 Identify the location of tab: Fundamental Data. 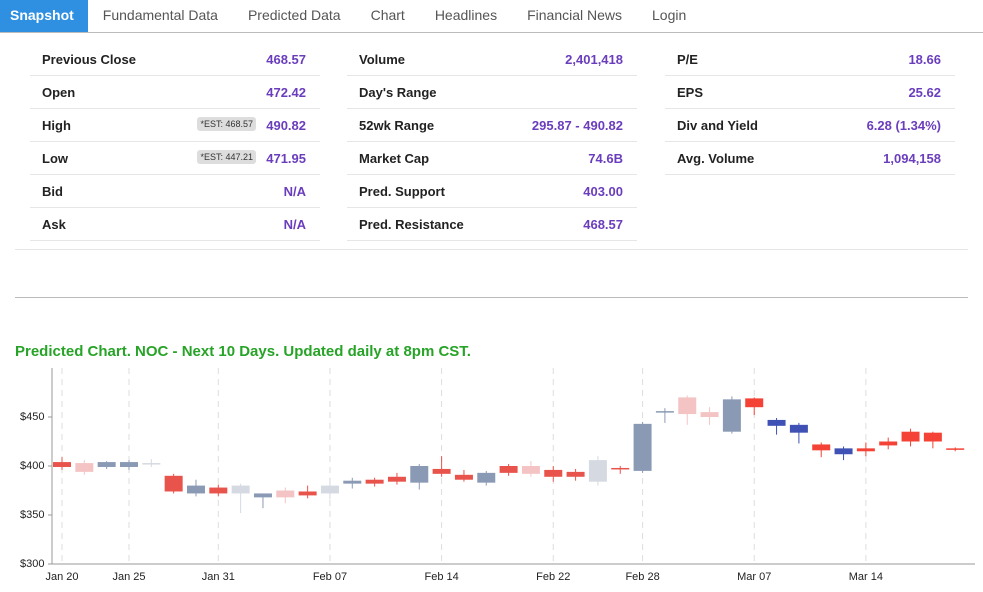
(160, 15).